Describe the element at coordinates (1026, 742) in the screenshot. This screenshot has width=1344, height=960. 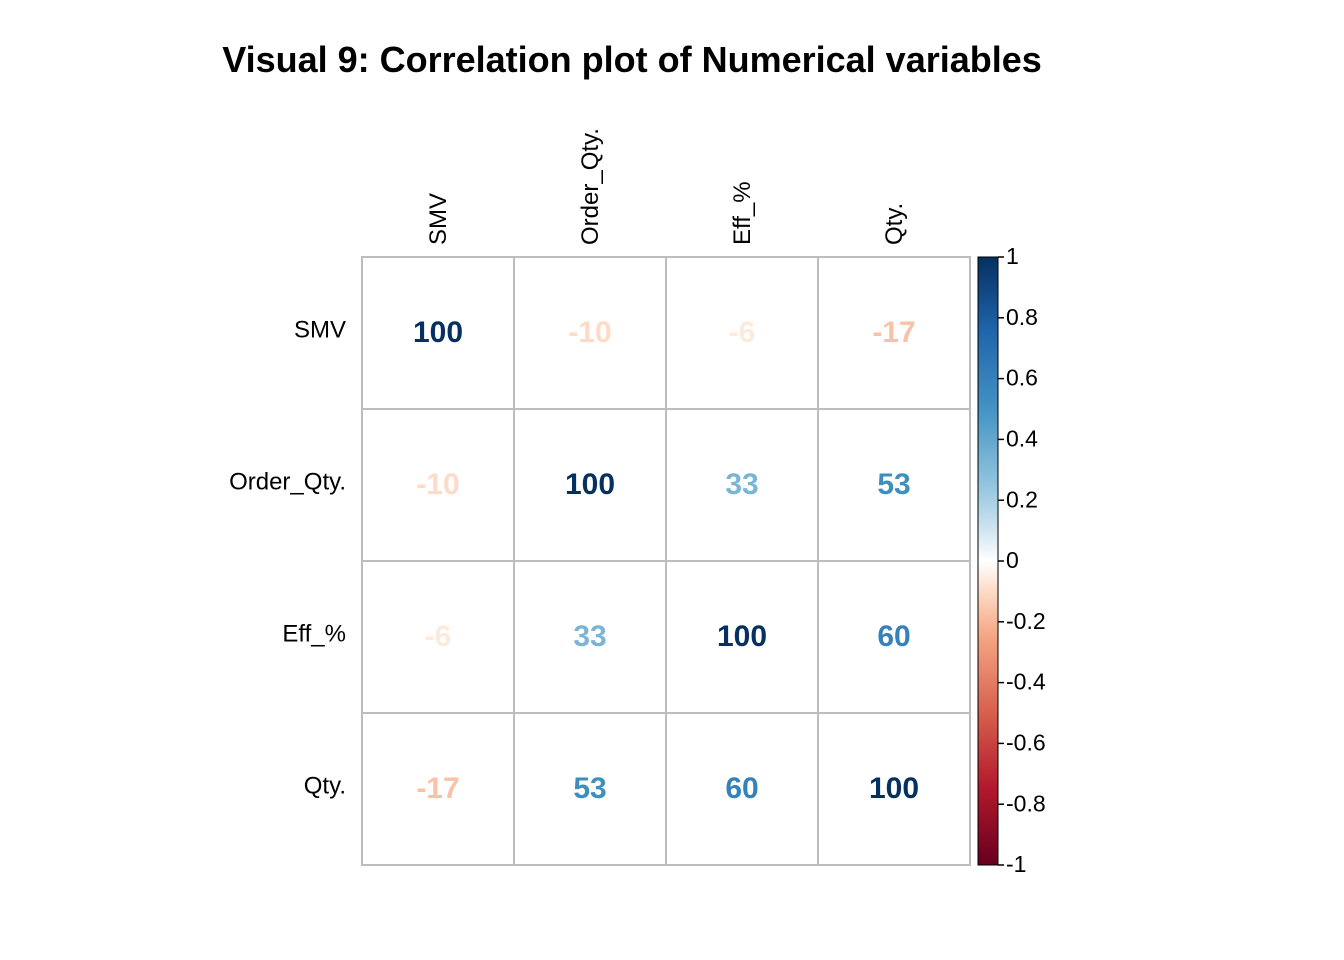
I see `legend-tick-label: -0.6` at that location.